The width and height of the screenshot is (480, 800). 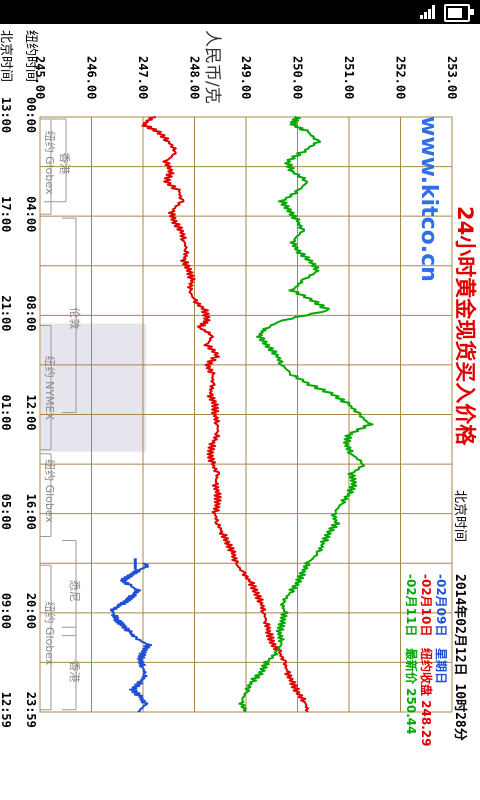 What do you see at coordinates (6, 413) in the screenshot?
I see `x-tick-label-bj: 01:00` at bounding box center [6, 413].